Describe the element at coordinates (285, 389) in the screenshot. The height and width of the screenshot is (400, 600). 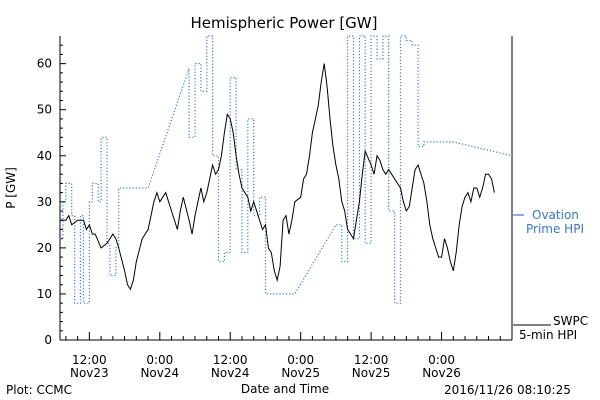
I see `x-axis-label: Date and Time` at that location.